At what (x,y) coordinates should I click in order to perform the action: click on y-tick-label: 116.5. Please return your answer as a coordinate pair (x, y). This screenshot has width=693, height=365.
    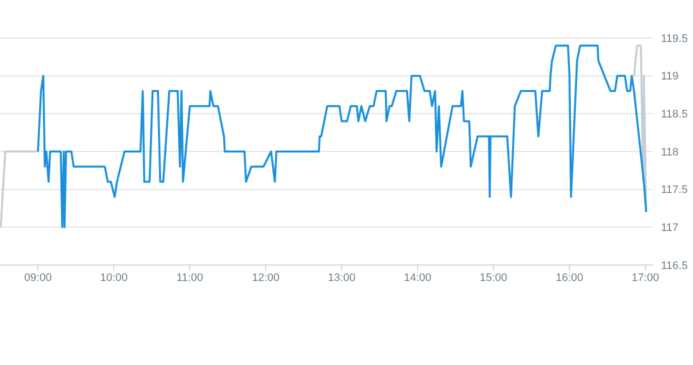
    Looking at the image, I should click on (674, 266).